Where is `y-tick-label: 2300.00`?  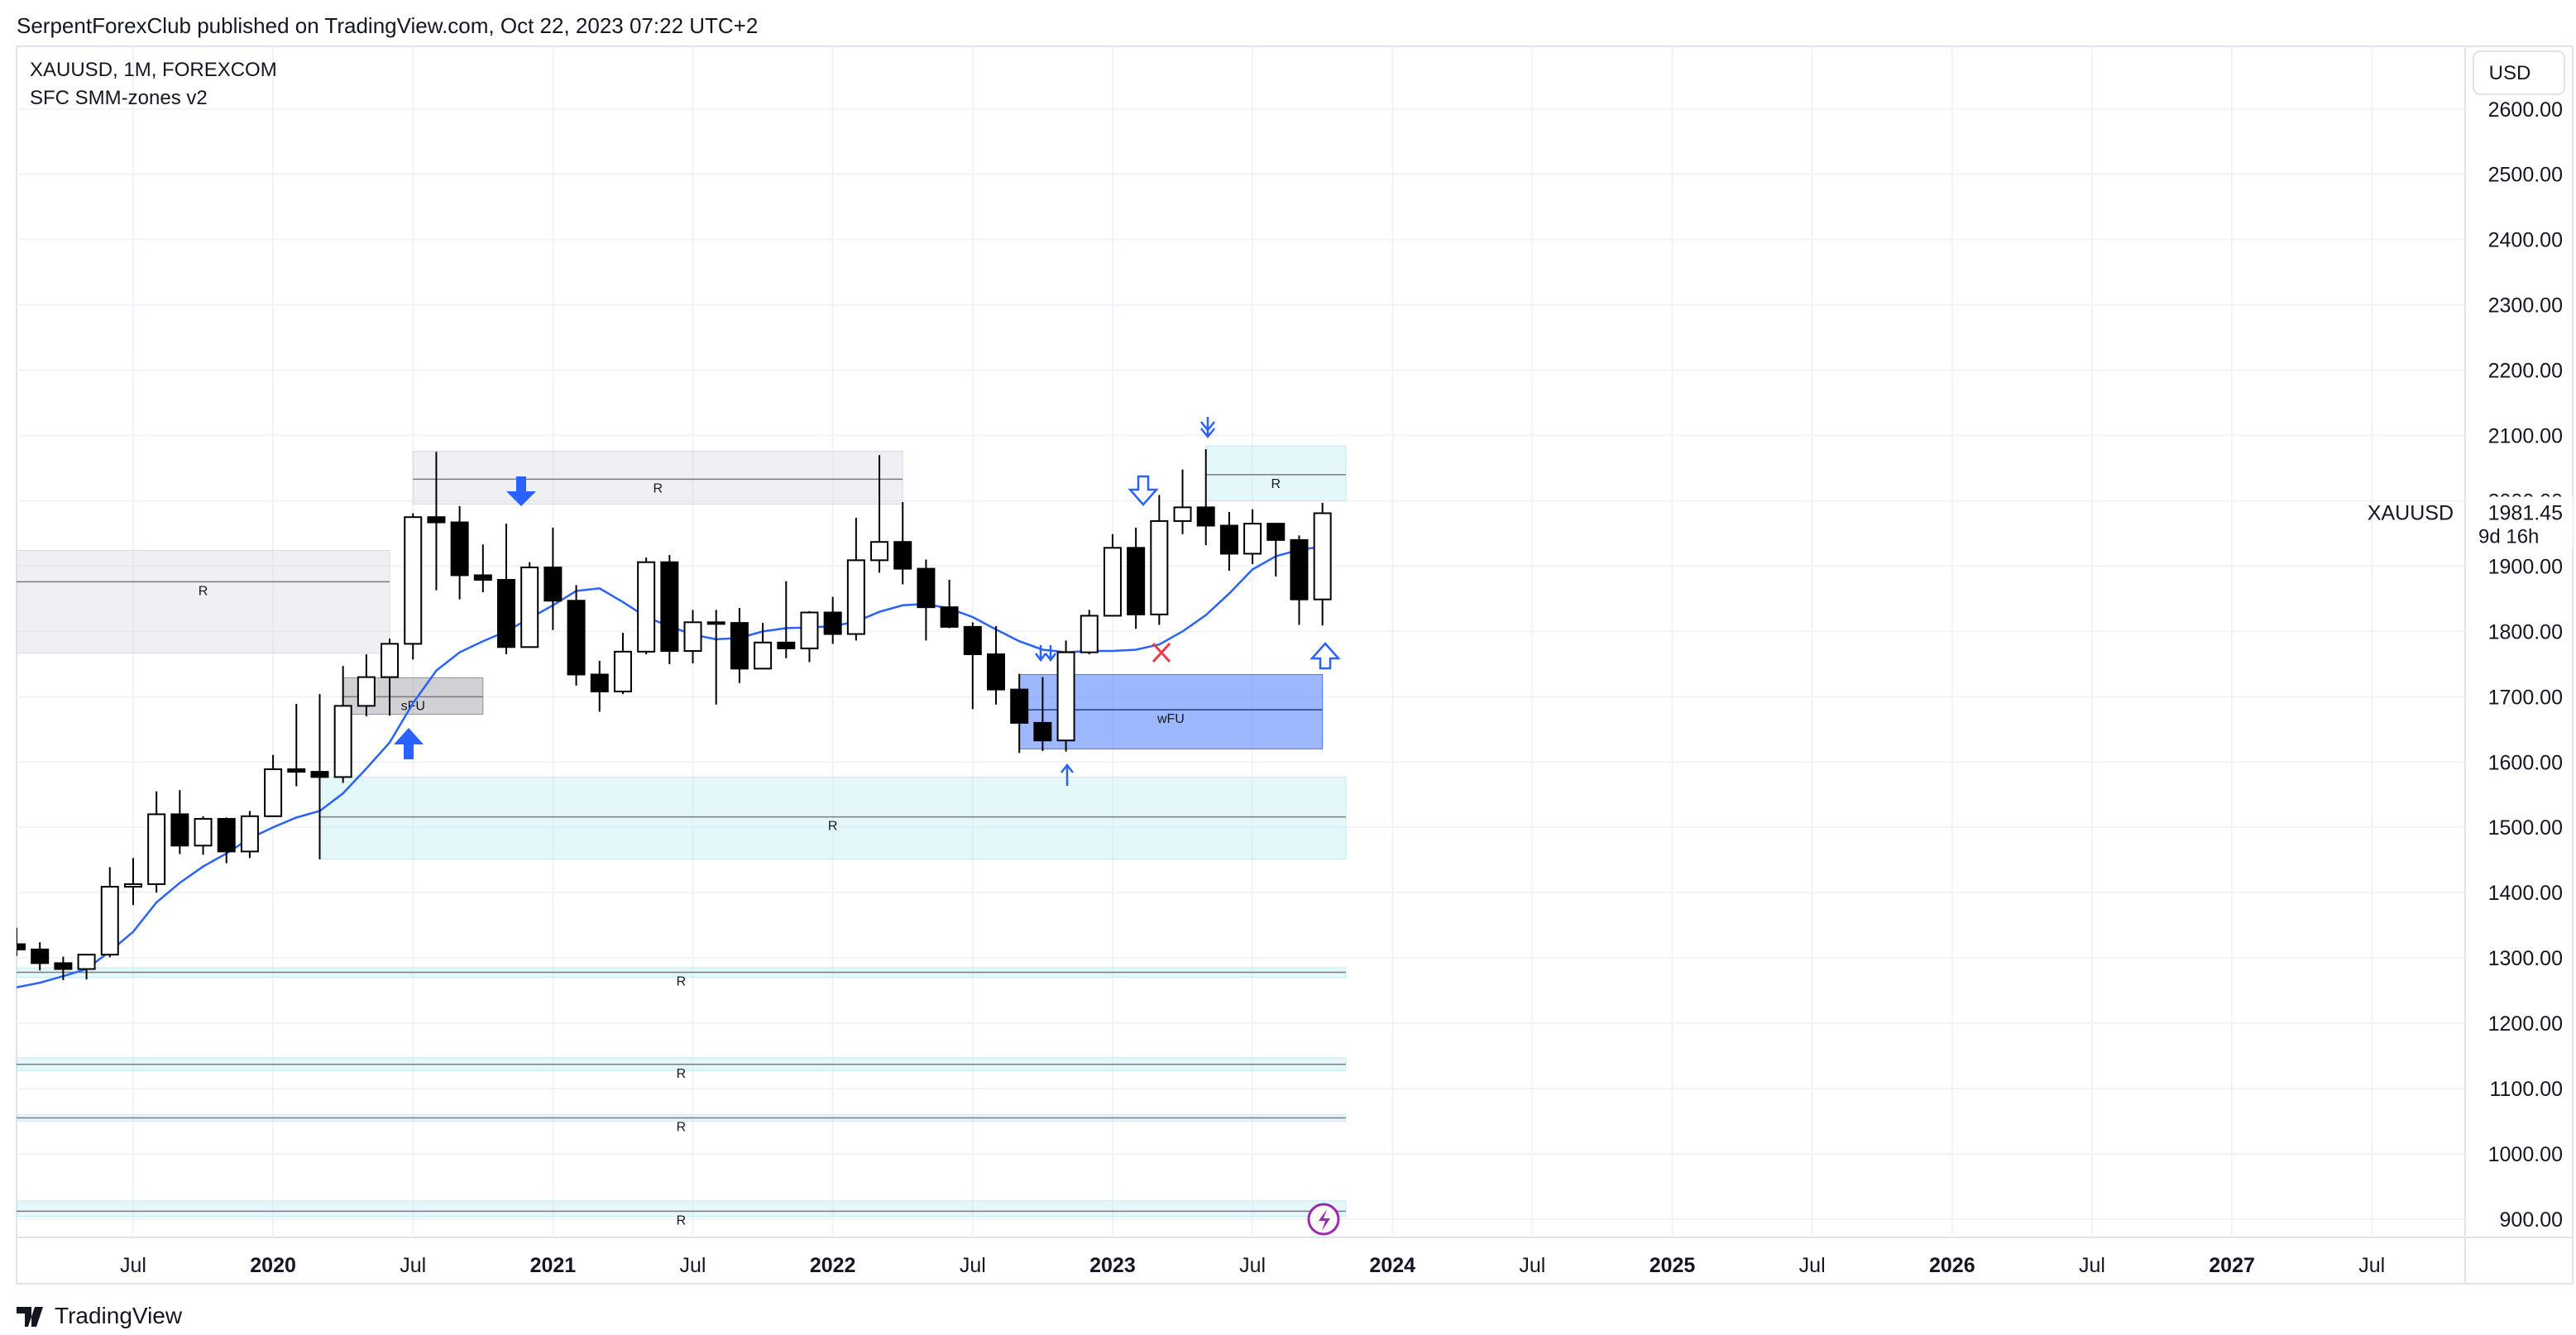 y-tick-label: 2300.00 is located at coordinates (2525, 306).